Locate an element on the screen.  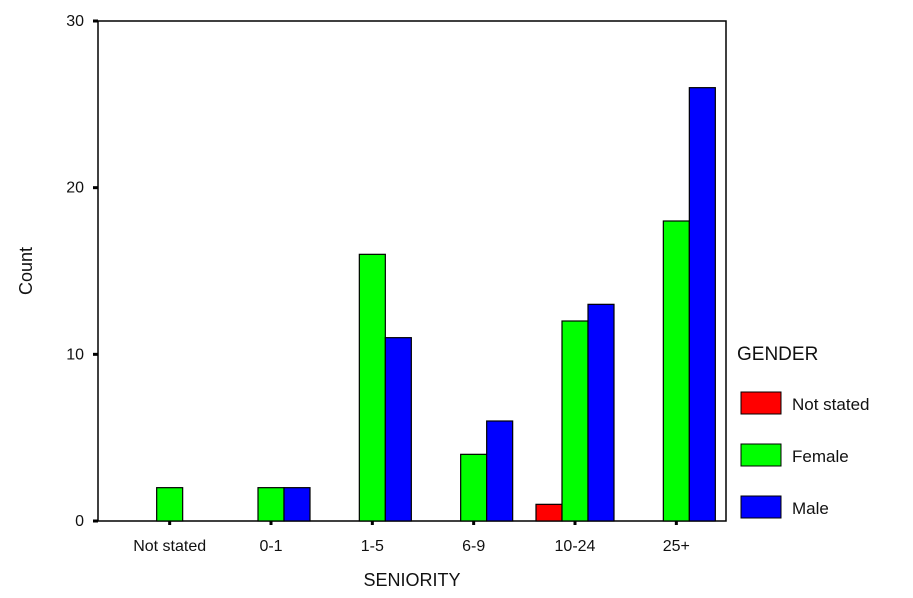
y-tick-label: 10 is located at coordinates (75, 354).